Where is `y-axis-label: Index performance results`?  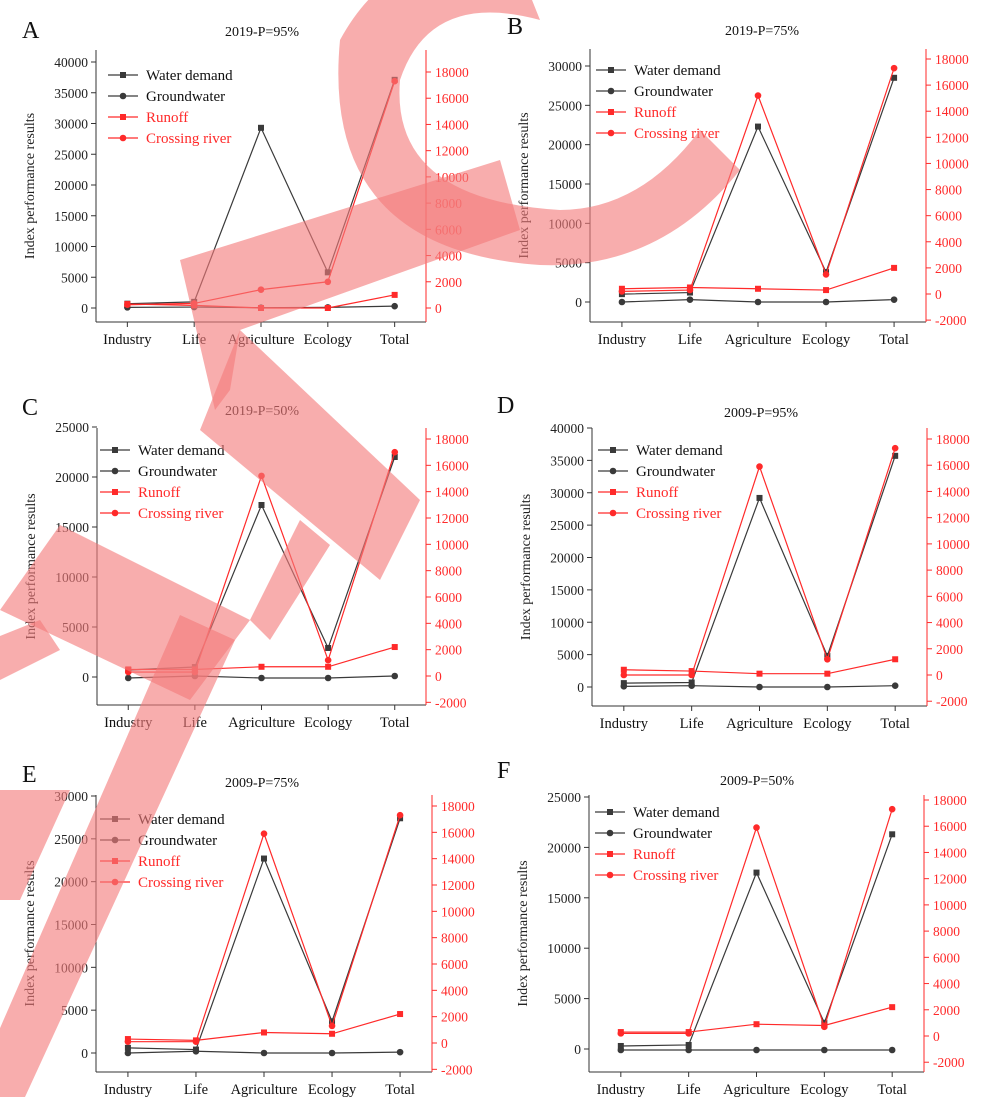 y-axis-label: Index performance results is located at coordinates (30, 186).